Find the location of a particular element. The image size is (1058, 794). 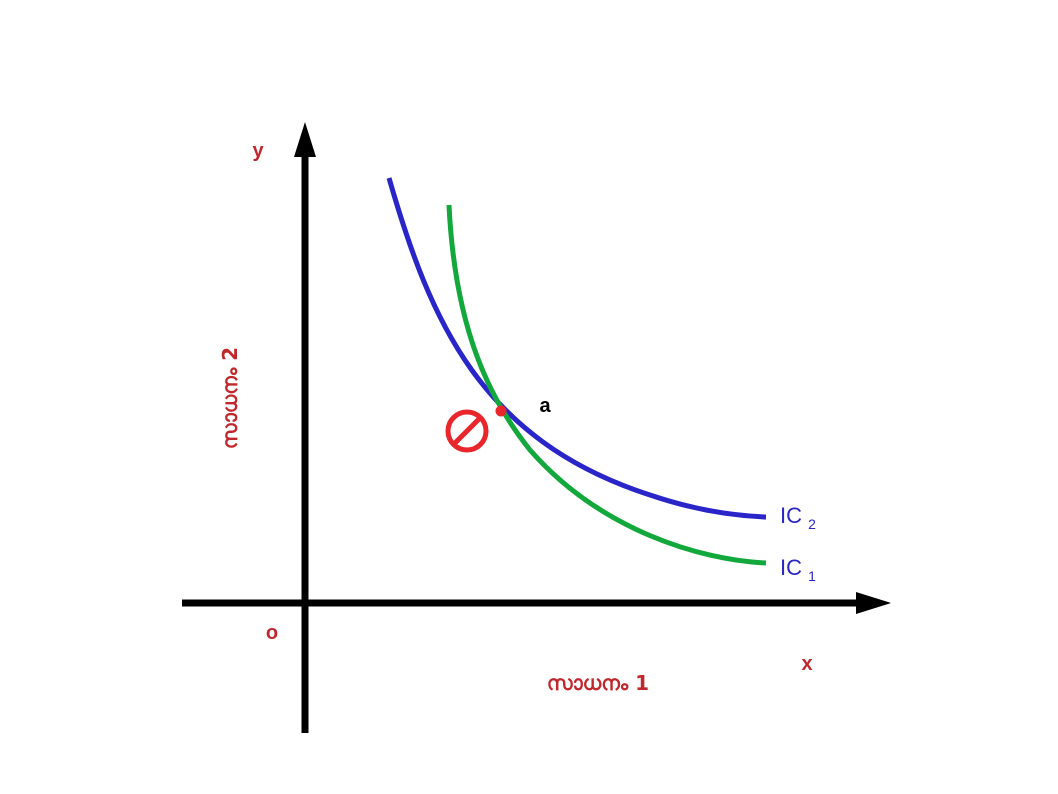

y-axis-title: സാധനം 2 is located at coordinates (230, 398).